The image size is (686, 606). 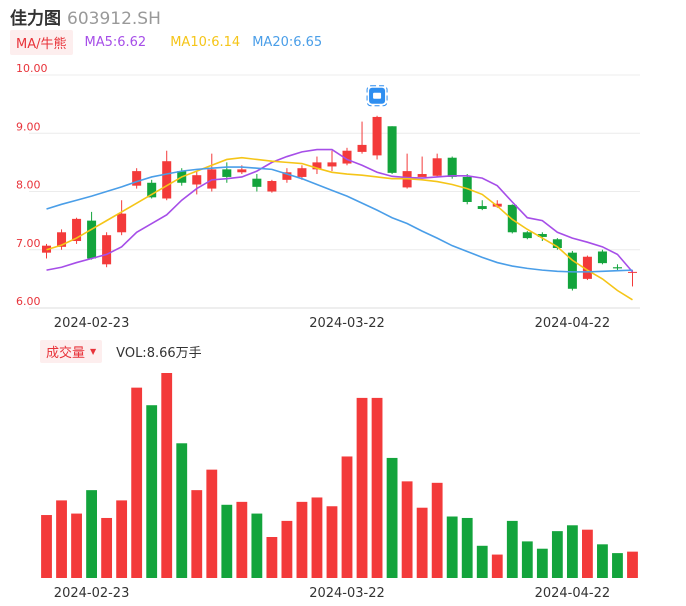 I want to click on volume-date-label: 2024-04-22, so click(x=573, y=593).